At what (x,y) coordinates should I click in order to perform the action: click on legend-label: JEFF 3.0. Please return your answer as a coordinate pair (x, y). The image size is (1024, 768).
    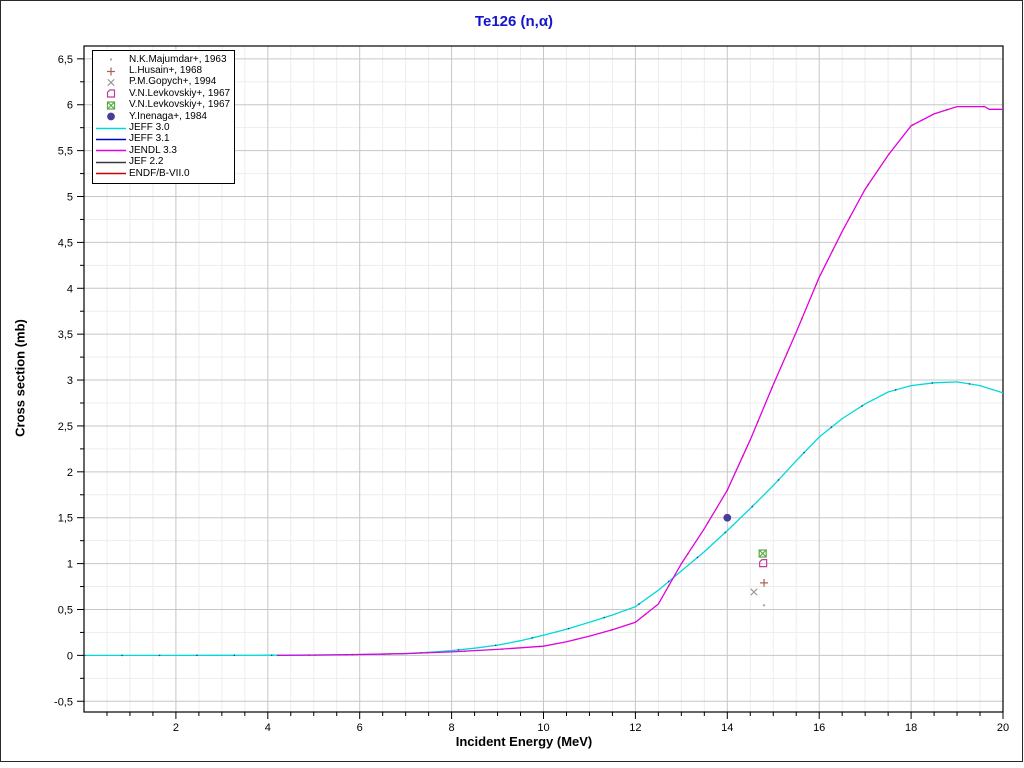
    Looking at the image, I should click on (149, 128).